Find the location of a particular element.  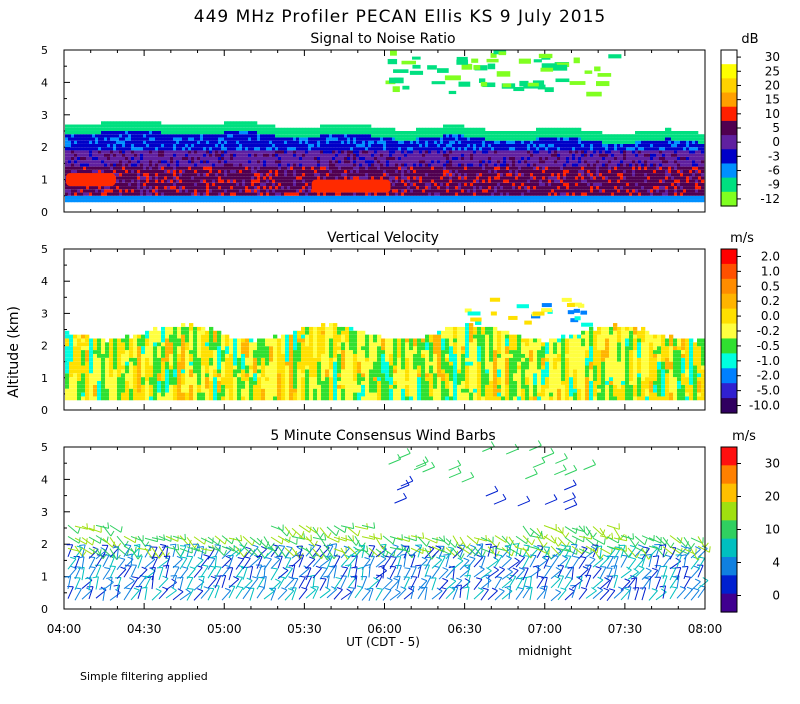

colorbar-label: 0.5 is located at coordinates (770, 286).